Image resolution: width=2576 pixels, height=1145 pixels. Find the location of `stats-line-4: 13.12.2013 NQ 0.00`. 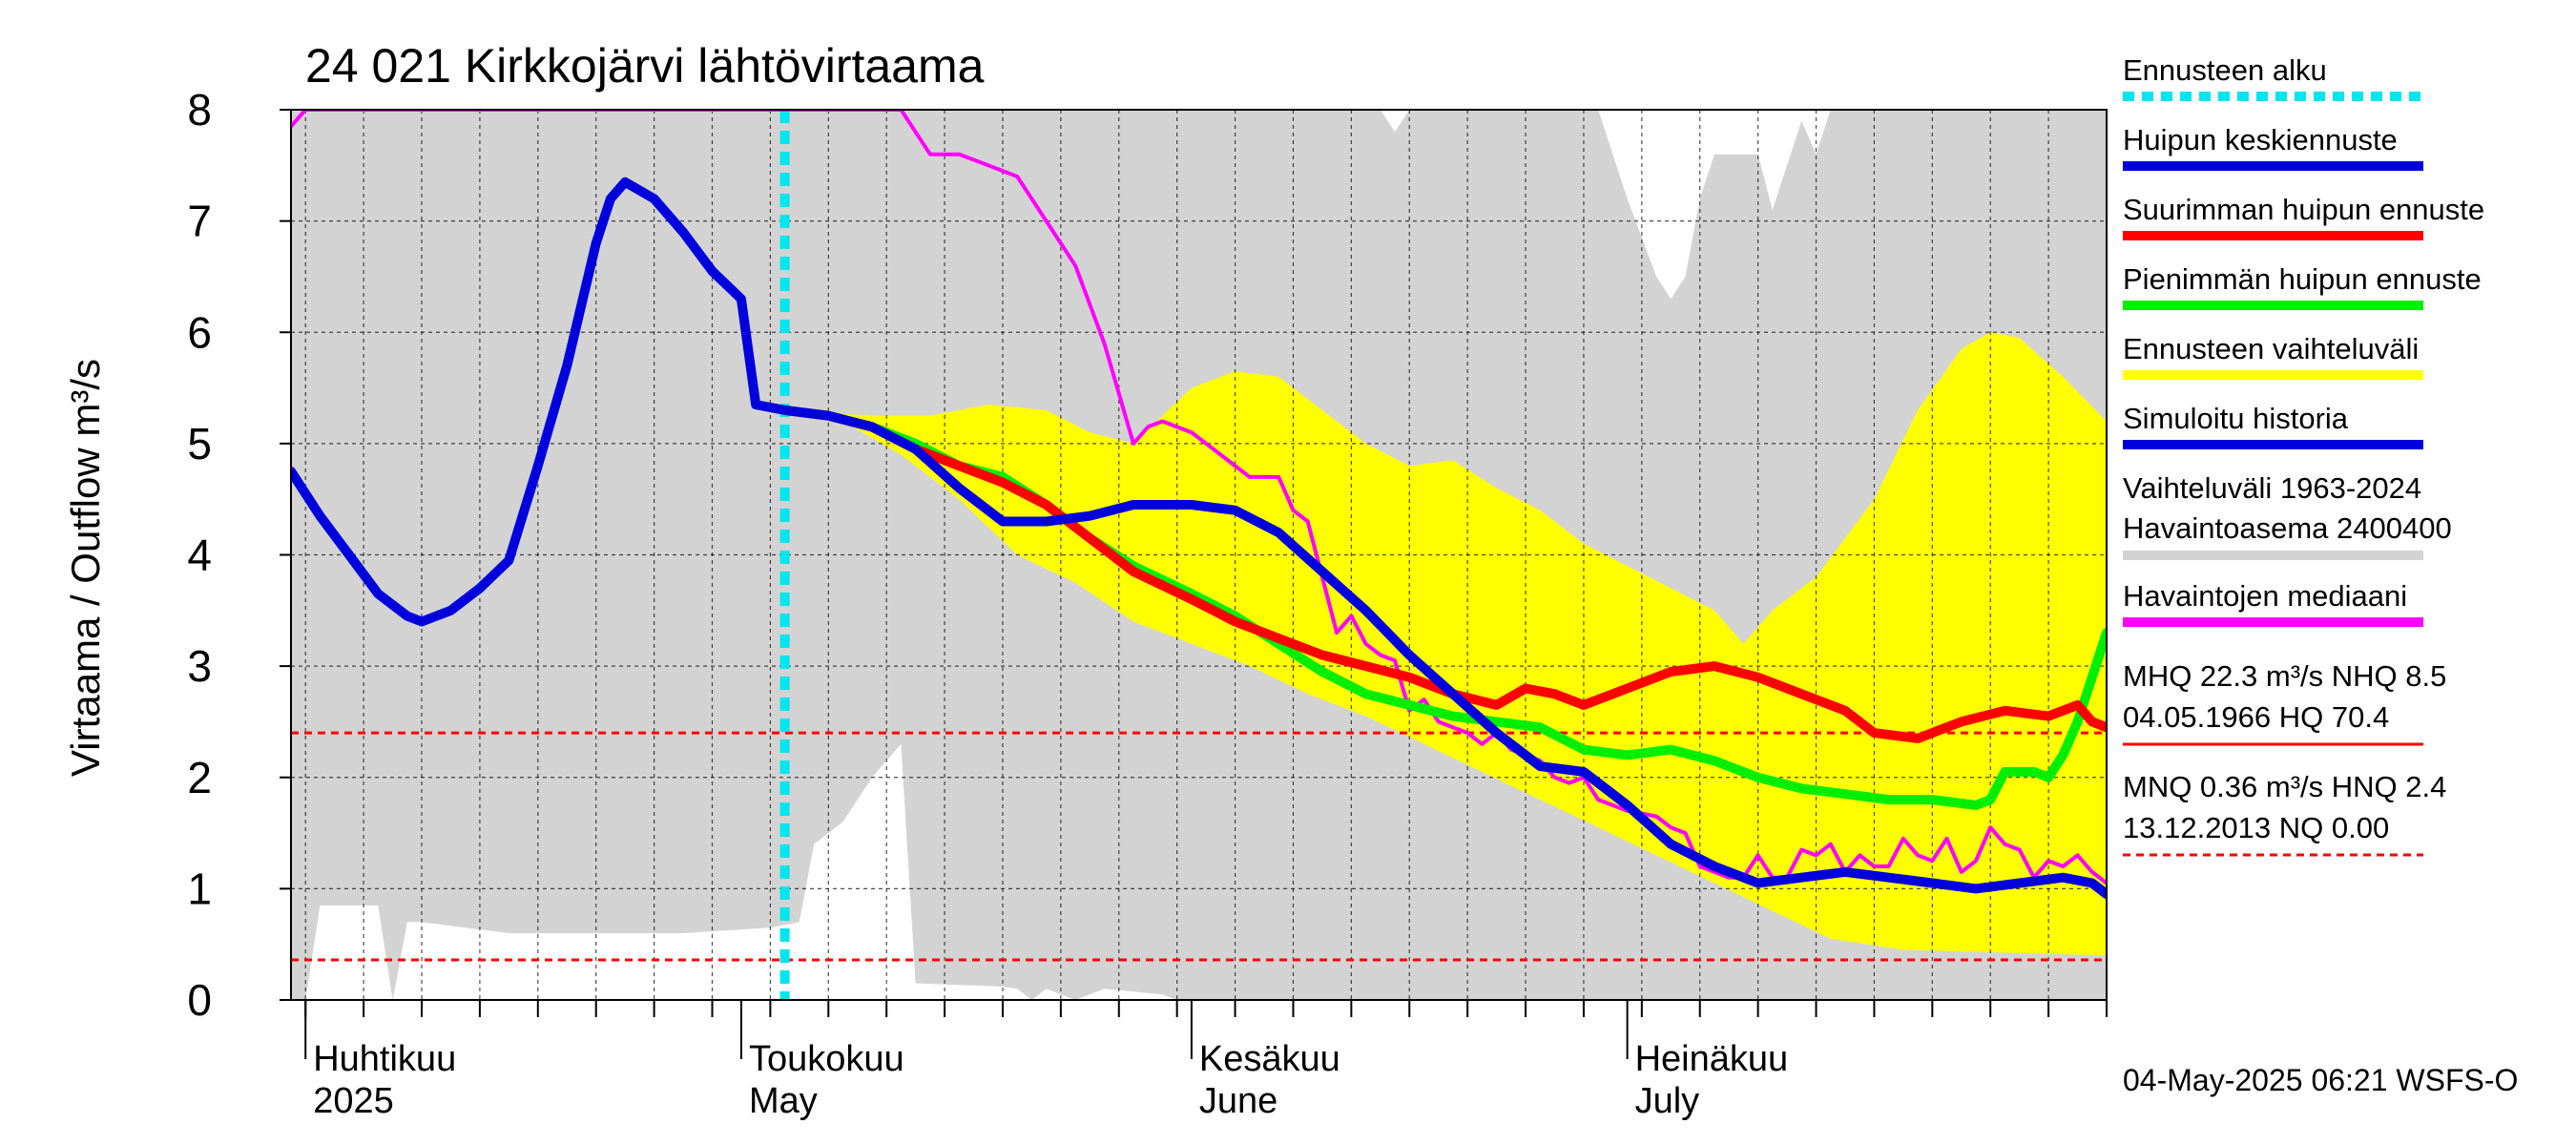

stats-line-4: 13.12.2013 NQ 0.00 is located at coordinates (2256, 827).